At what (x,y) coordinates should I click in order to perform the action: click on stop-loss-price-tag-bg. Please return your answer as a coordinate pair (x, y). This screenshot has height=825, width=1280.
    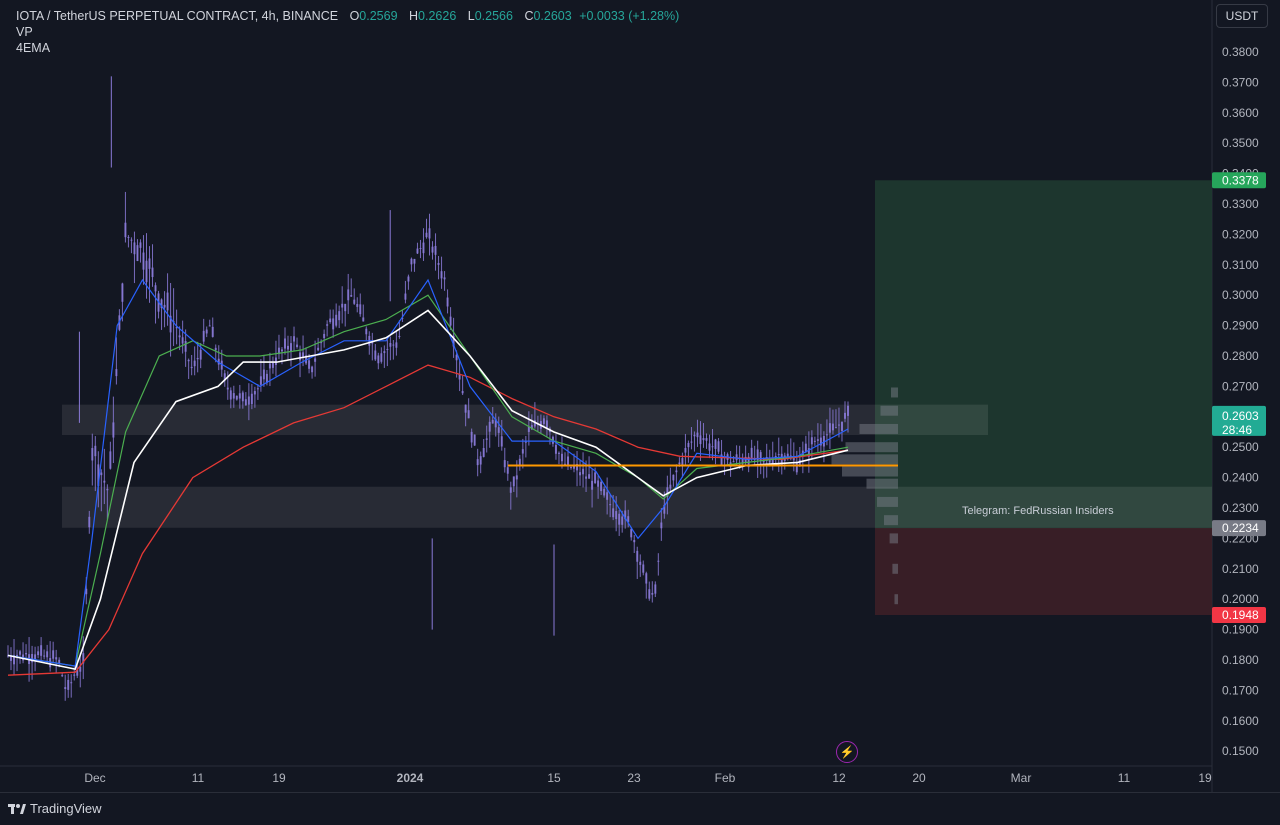
    Looking at the image, I should click on (1239, 615).